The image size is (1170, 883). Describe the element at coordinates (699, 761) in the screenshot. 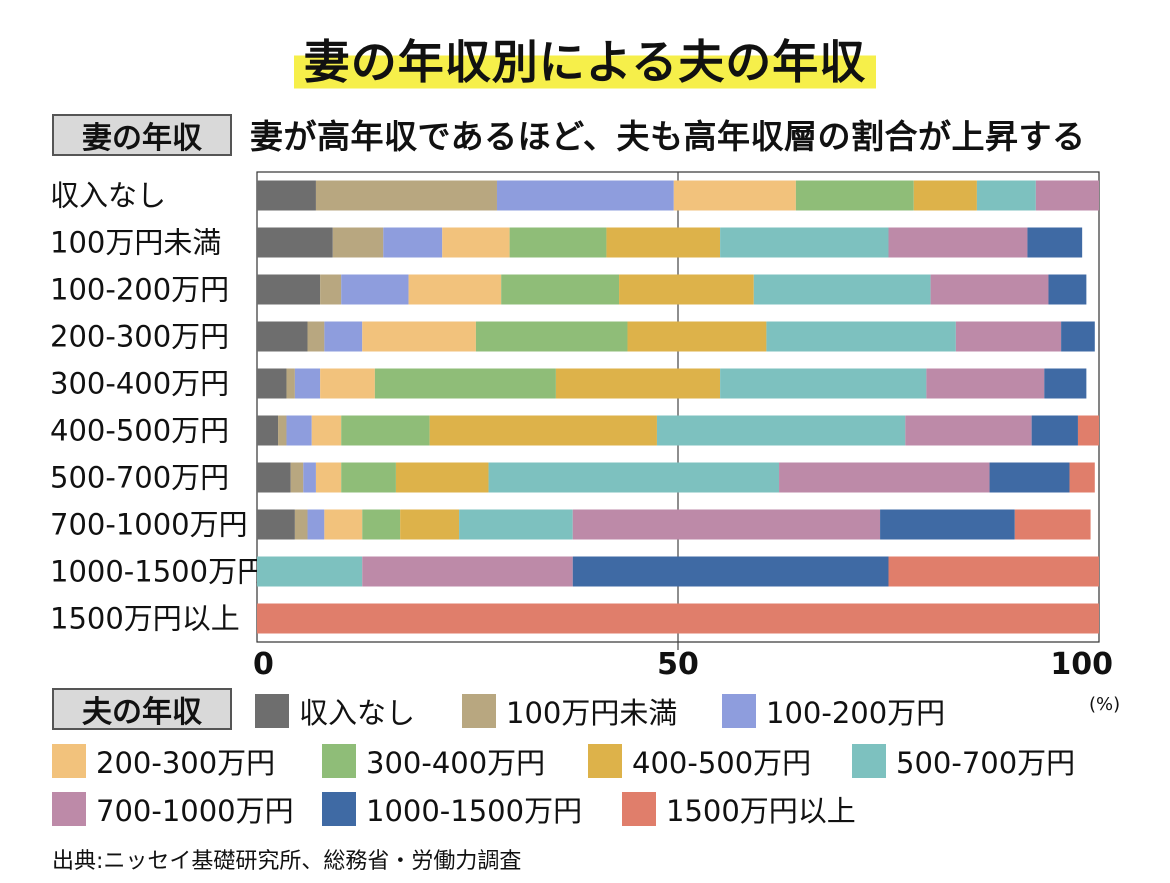

I see `legend-item: 400-500万円` at that location.